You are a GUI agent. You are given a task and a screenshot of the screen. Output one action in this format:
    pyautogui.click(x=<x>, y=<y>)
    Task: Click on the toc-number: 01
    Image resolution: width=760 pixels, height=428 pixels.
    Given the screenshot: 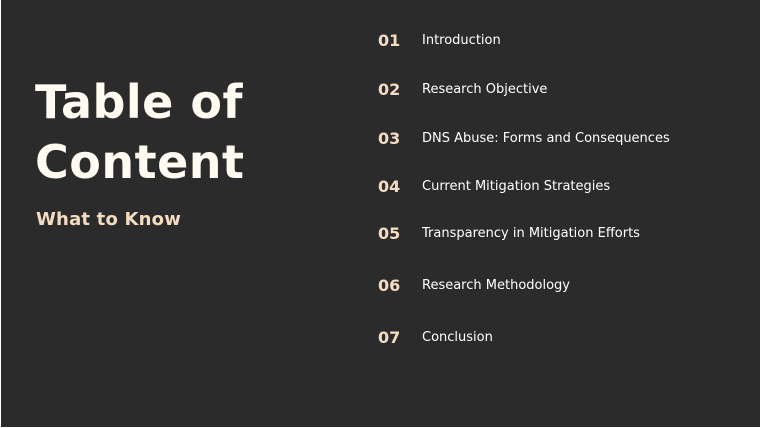 What is the action you would take?
    pyautogui.click(x=389, y=40)
    